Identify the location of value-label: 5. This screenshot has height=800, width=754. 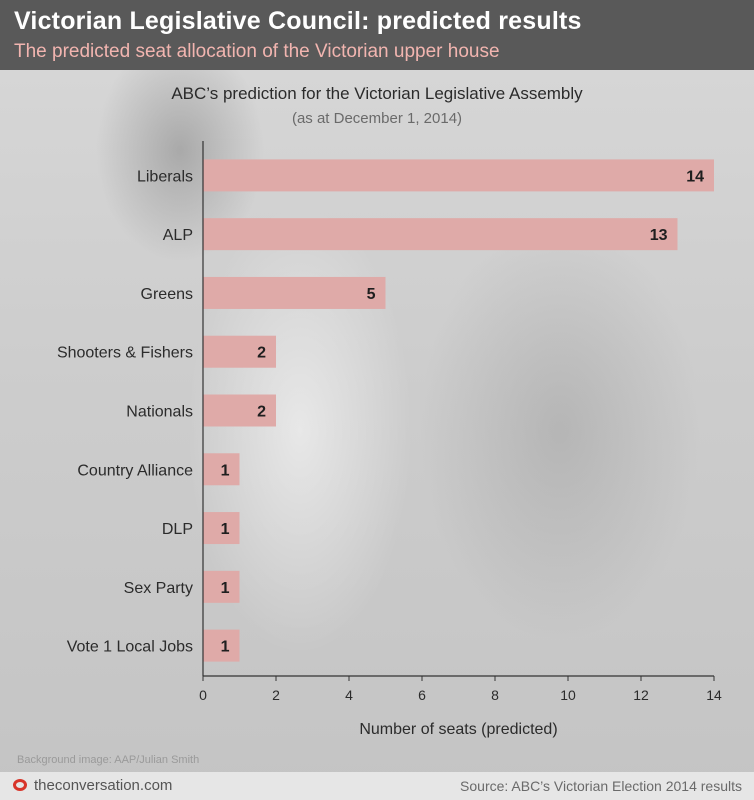
(371, 294).